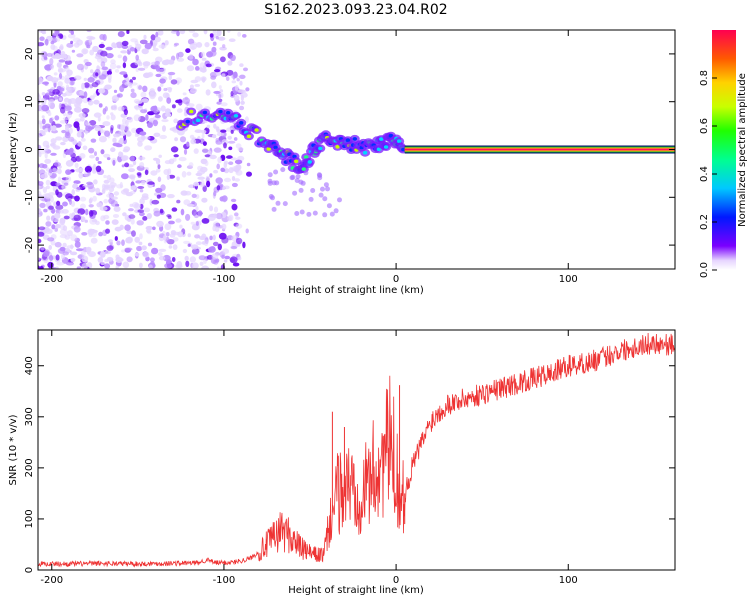  What do you see at coordinates (396, 279) in the screenshot?
I see `x-tick-label: 0` at bounding box center [396, 279].